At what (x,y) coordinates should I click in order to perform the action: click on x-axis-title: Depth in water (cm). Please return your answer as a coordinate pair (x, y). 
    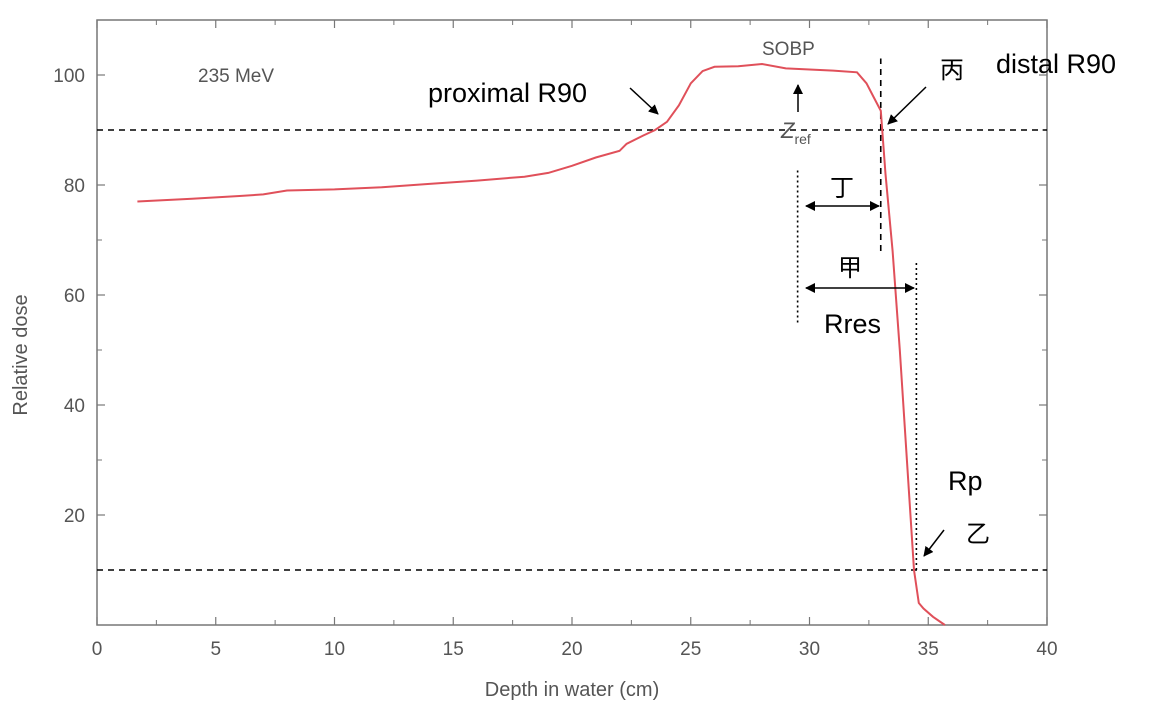
    Looking at the image, I should click on (572, 690).